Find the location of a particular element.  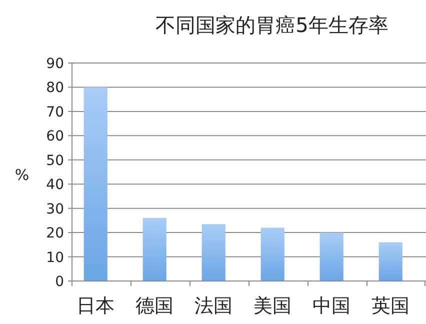

y-tick-label: 80 is located at coordinates (55, 88).